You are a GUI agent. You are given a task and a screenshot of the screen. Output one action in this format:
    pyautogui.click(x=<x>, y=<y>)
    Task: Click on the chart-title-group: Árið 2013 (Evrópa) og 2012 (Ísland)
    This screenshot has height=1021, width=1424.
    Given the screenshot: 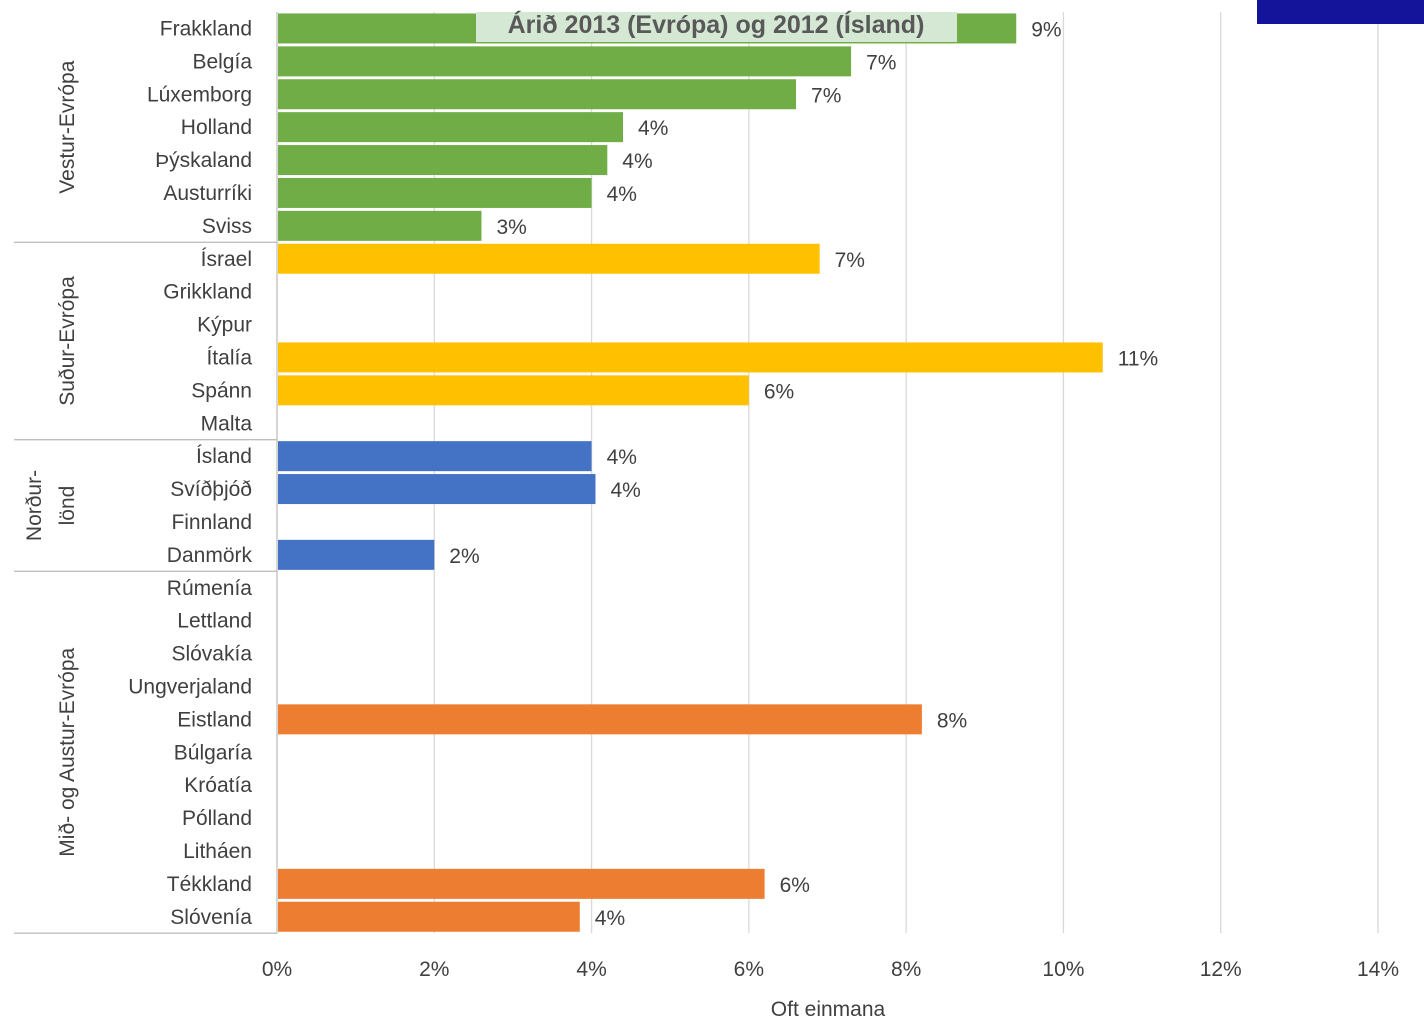 What is the action you would take?
    pyautogui.click(x=716, y=26)
    